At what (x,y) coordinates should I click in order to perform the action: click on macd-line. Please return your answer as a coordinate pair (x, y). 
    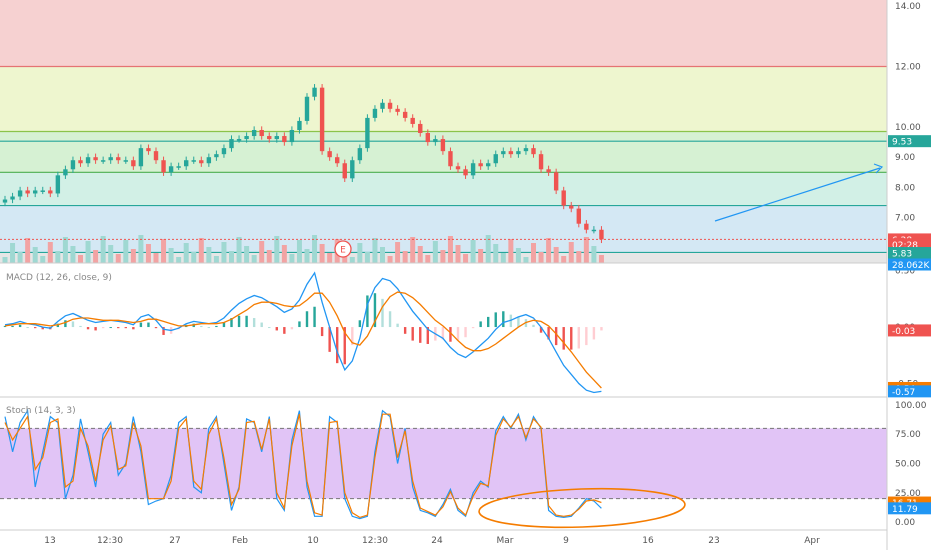
    Looking at the image, I should click on (303, 332).